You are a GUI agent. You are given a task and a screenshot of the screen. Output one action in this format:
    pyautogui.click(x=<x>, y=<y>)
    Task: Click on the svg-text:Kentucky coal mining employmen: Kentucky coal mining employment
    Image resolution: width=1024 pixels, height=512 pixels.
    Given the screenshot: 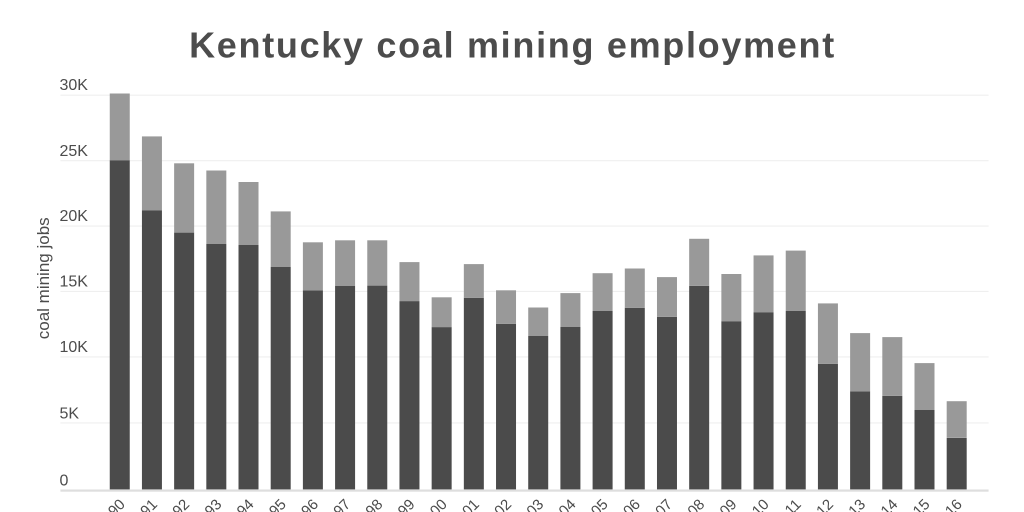 What is the action you would take?
    pyautogui.click(x=512, y=45)
    